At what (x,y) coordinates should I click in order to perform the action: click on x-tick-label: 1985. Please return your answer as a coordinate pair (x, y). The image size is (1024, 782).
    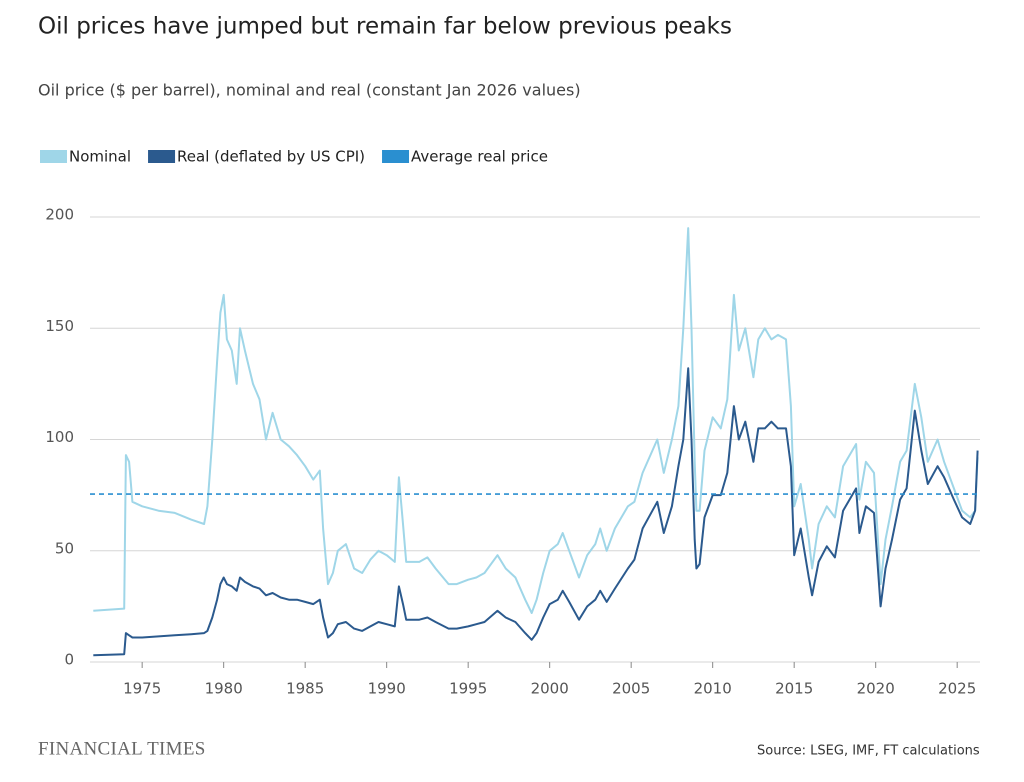
    Looking at the image, I should click on (305, 689).